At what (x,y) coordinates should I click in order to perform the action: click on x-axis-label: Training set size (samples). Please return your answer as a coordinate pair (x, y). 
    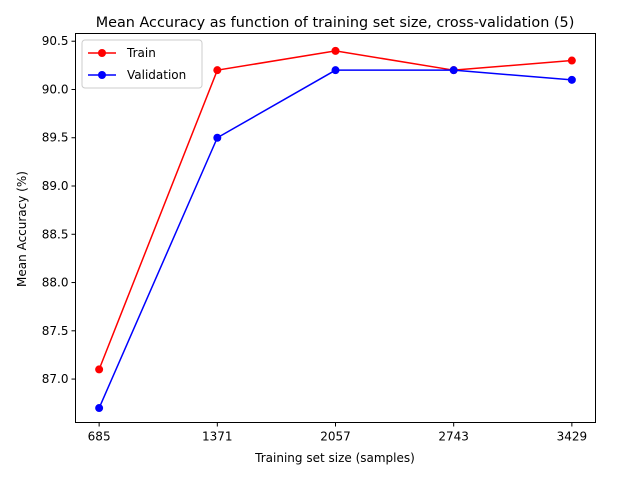
    Looking at the image, I should click on (334, 458).